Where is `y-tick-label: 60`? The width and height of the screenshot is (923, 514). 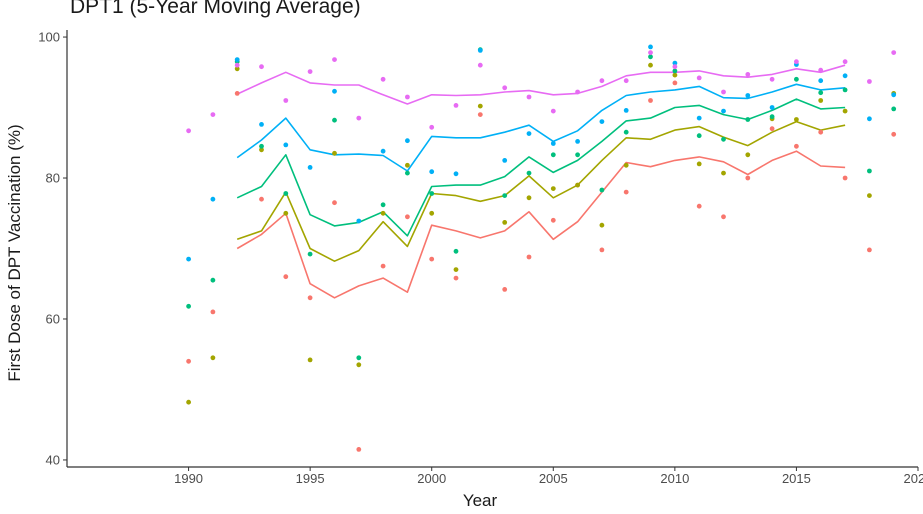 y-tick-label: 60 is located at coordinates (53, 318).